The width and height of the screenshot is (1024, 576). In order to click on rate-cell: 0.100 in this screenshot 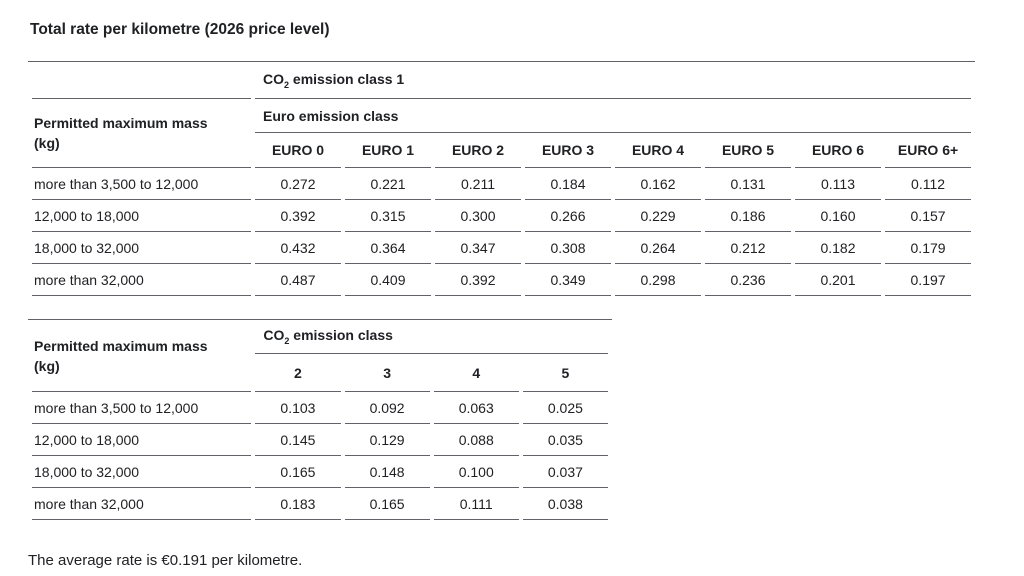, I will do `click(476, 472)`.